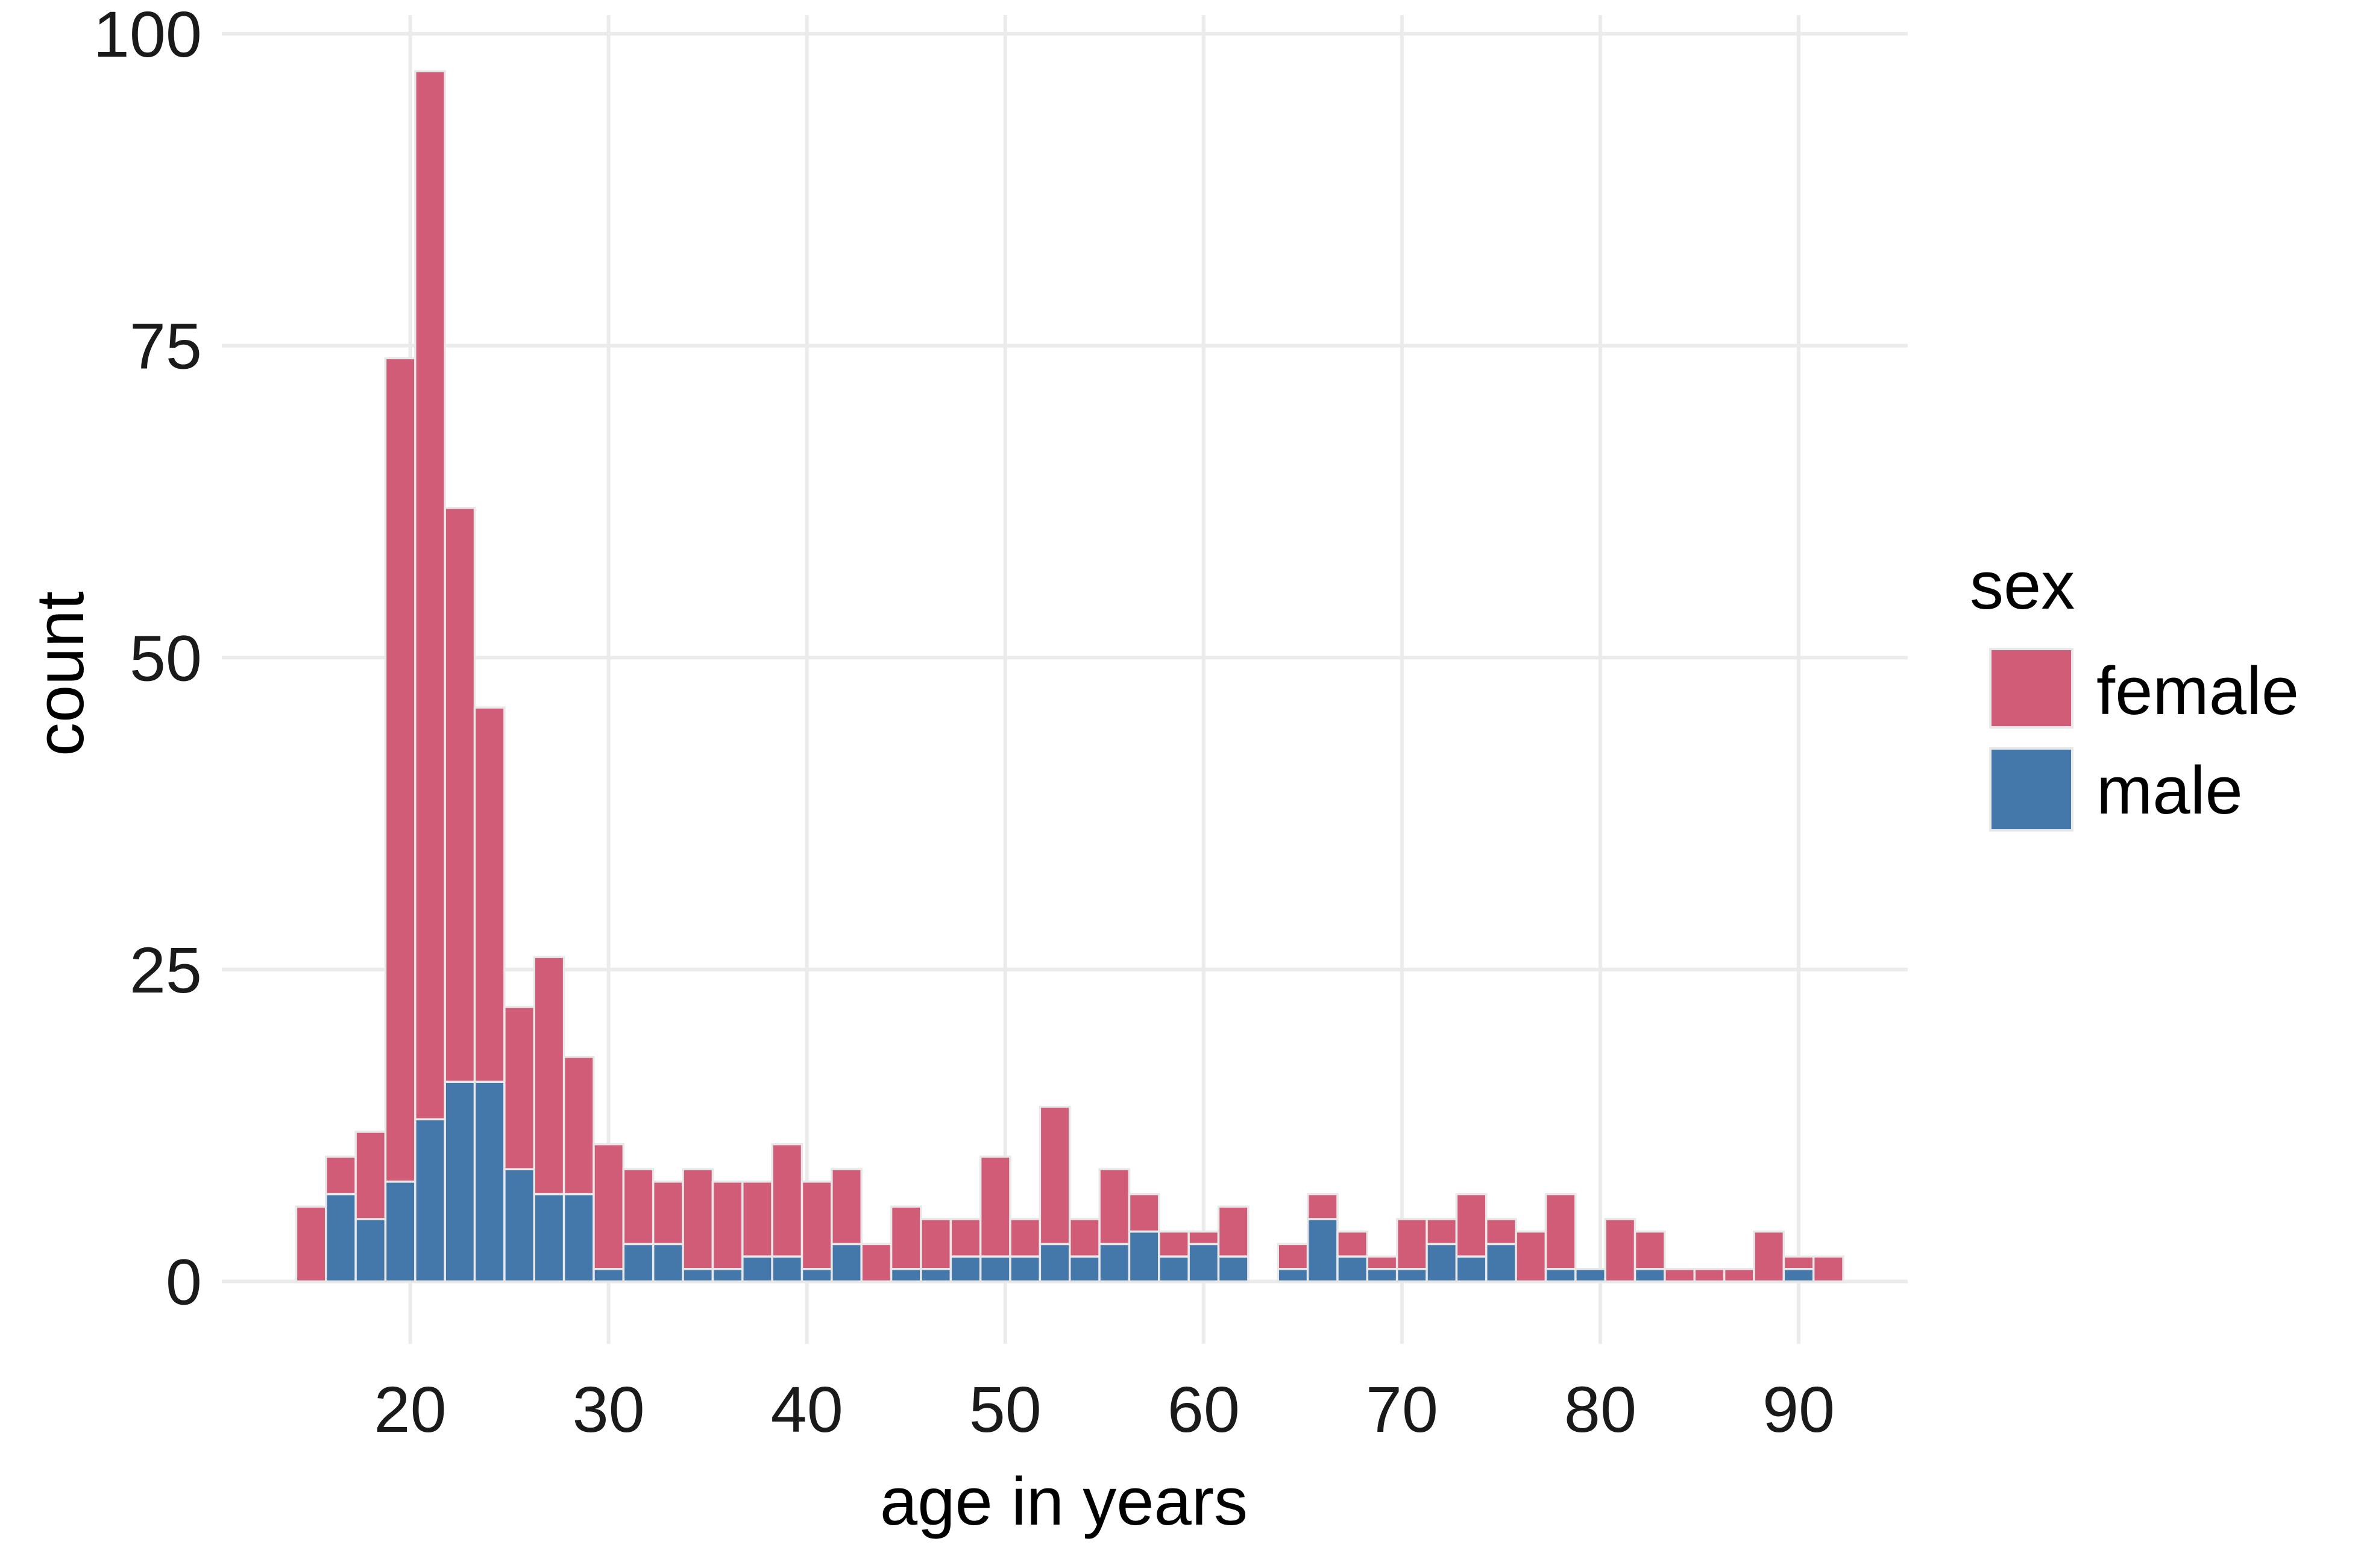 The width and height of the screenshot is (2361, 1568). Describe the element at coordinates (147, 35) in the screenshot. I see `y-tick-label: 100` at that location.